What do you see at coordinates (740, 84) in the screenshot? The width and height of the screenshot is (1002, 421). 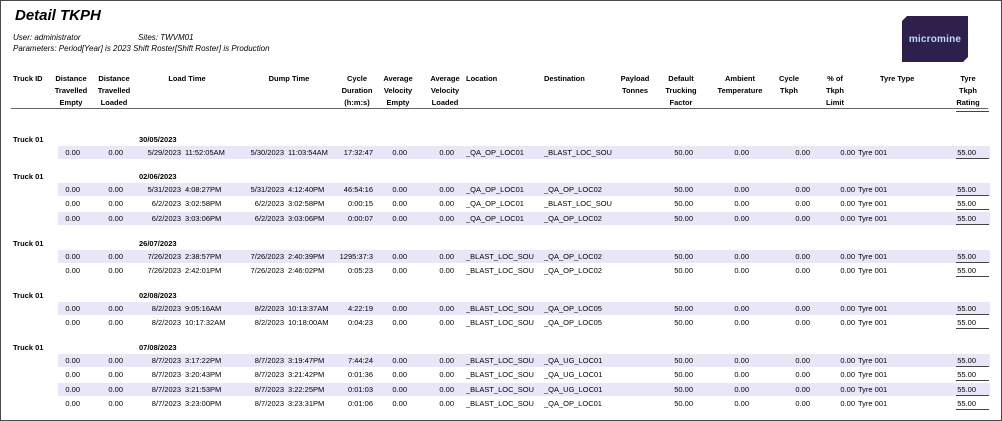 I see `col-header-ambient: Ambient Temperature` at bounding box center [740, 84].